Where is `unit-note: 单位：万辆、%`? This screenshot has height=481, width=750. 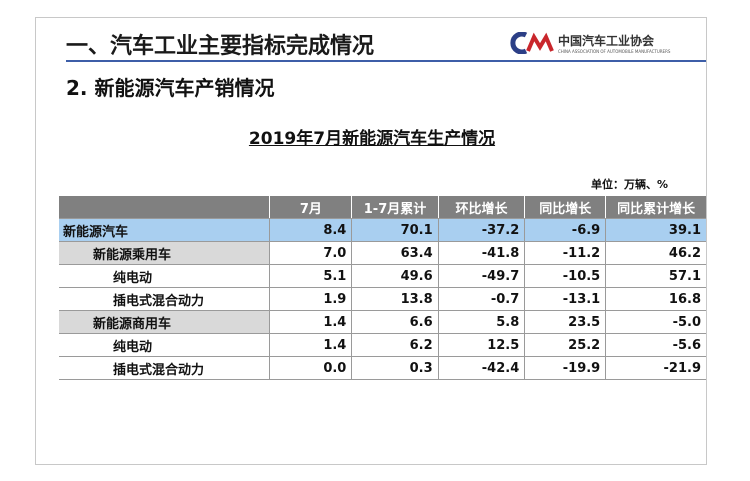 unit-note: 单位：万辆、% is located at coordinates (629, 184).